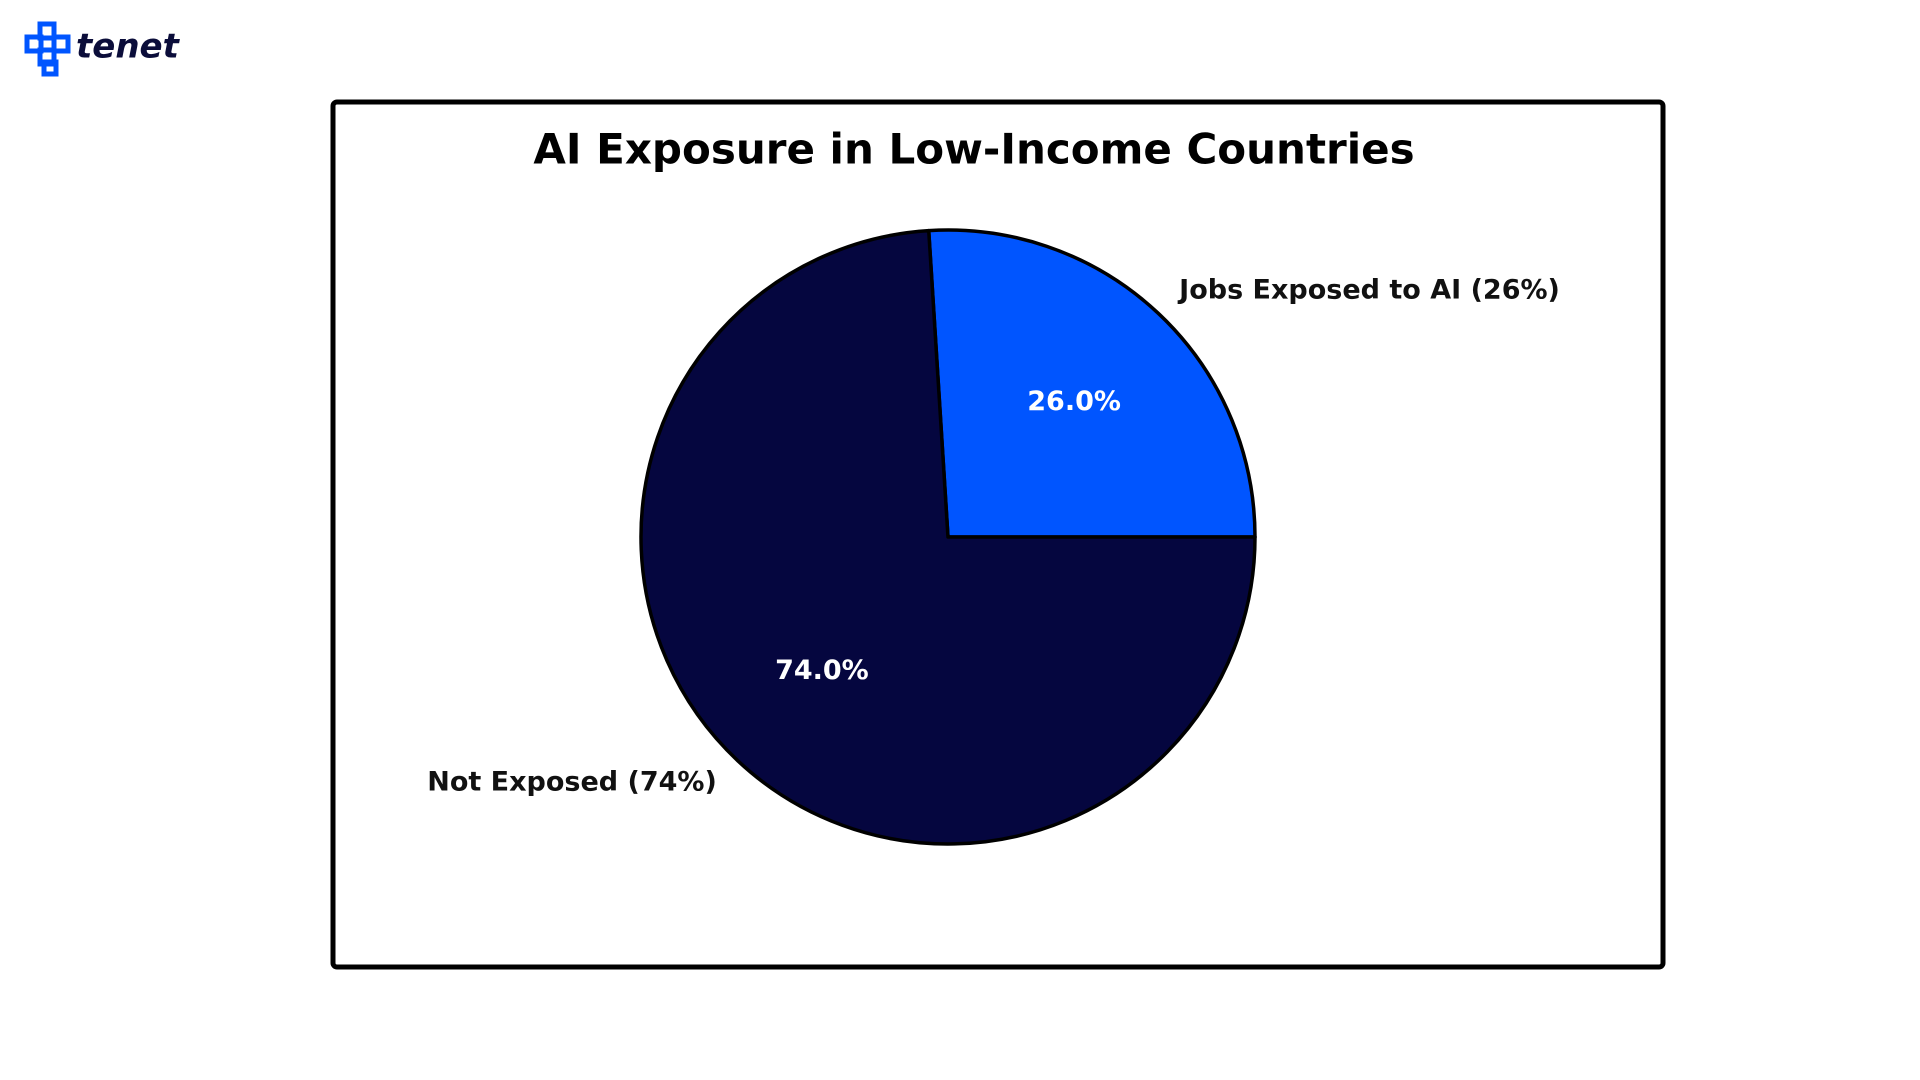 This screenshot has width=1920, height=1080. I want to click on slice-label: Jobs Exposed to AI (26%), so click(1368, 289).